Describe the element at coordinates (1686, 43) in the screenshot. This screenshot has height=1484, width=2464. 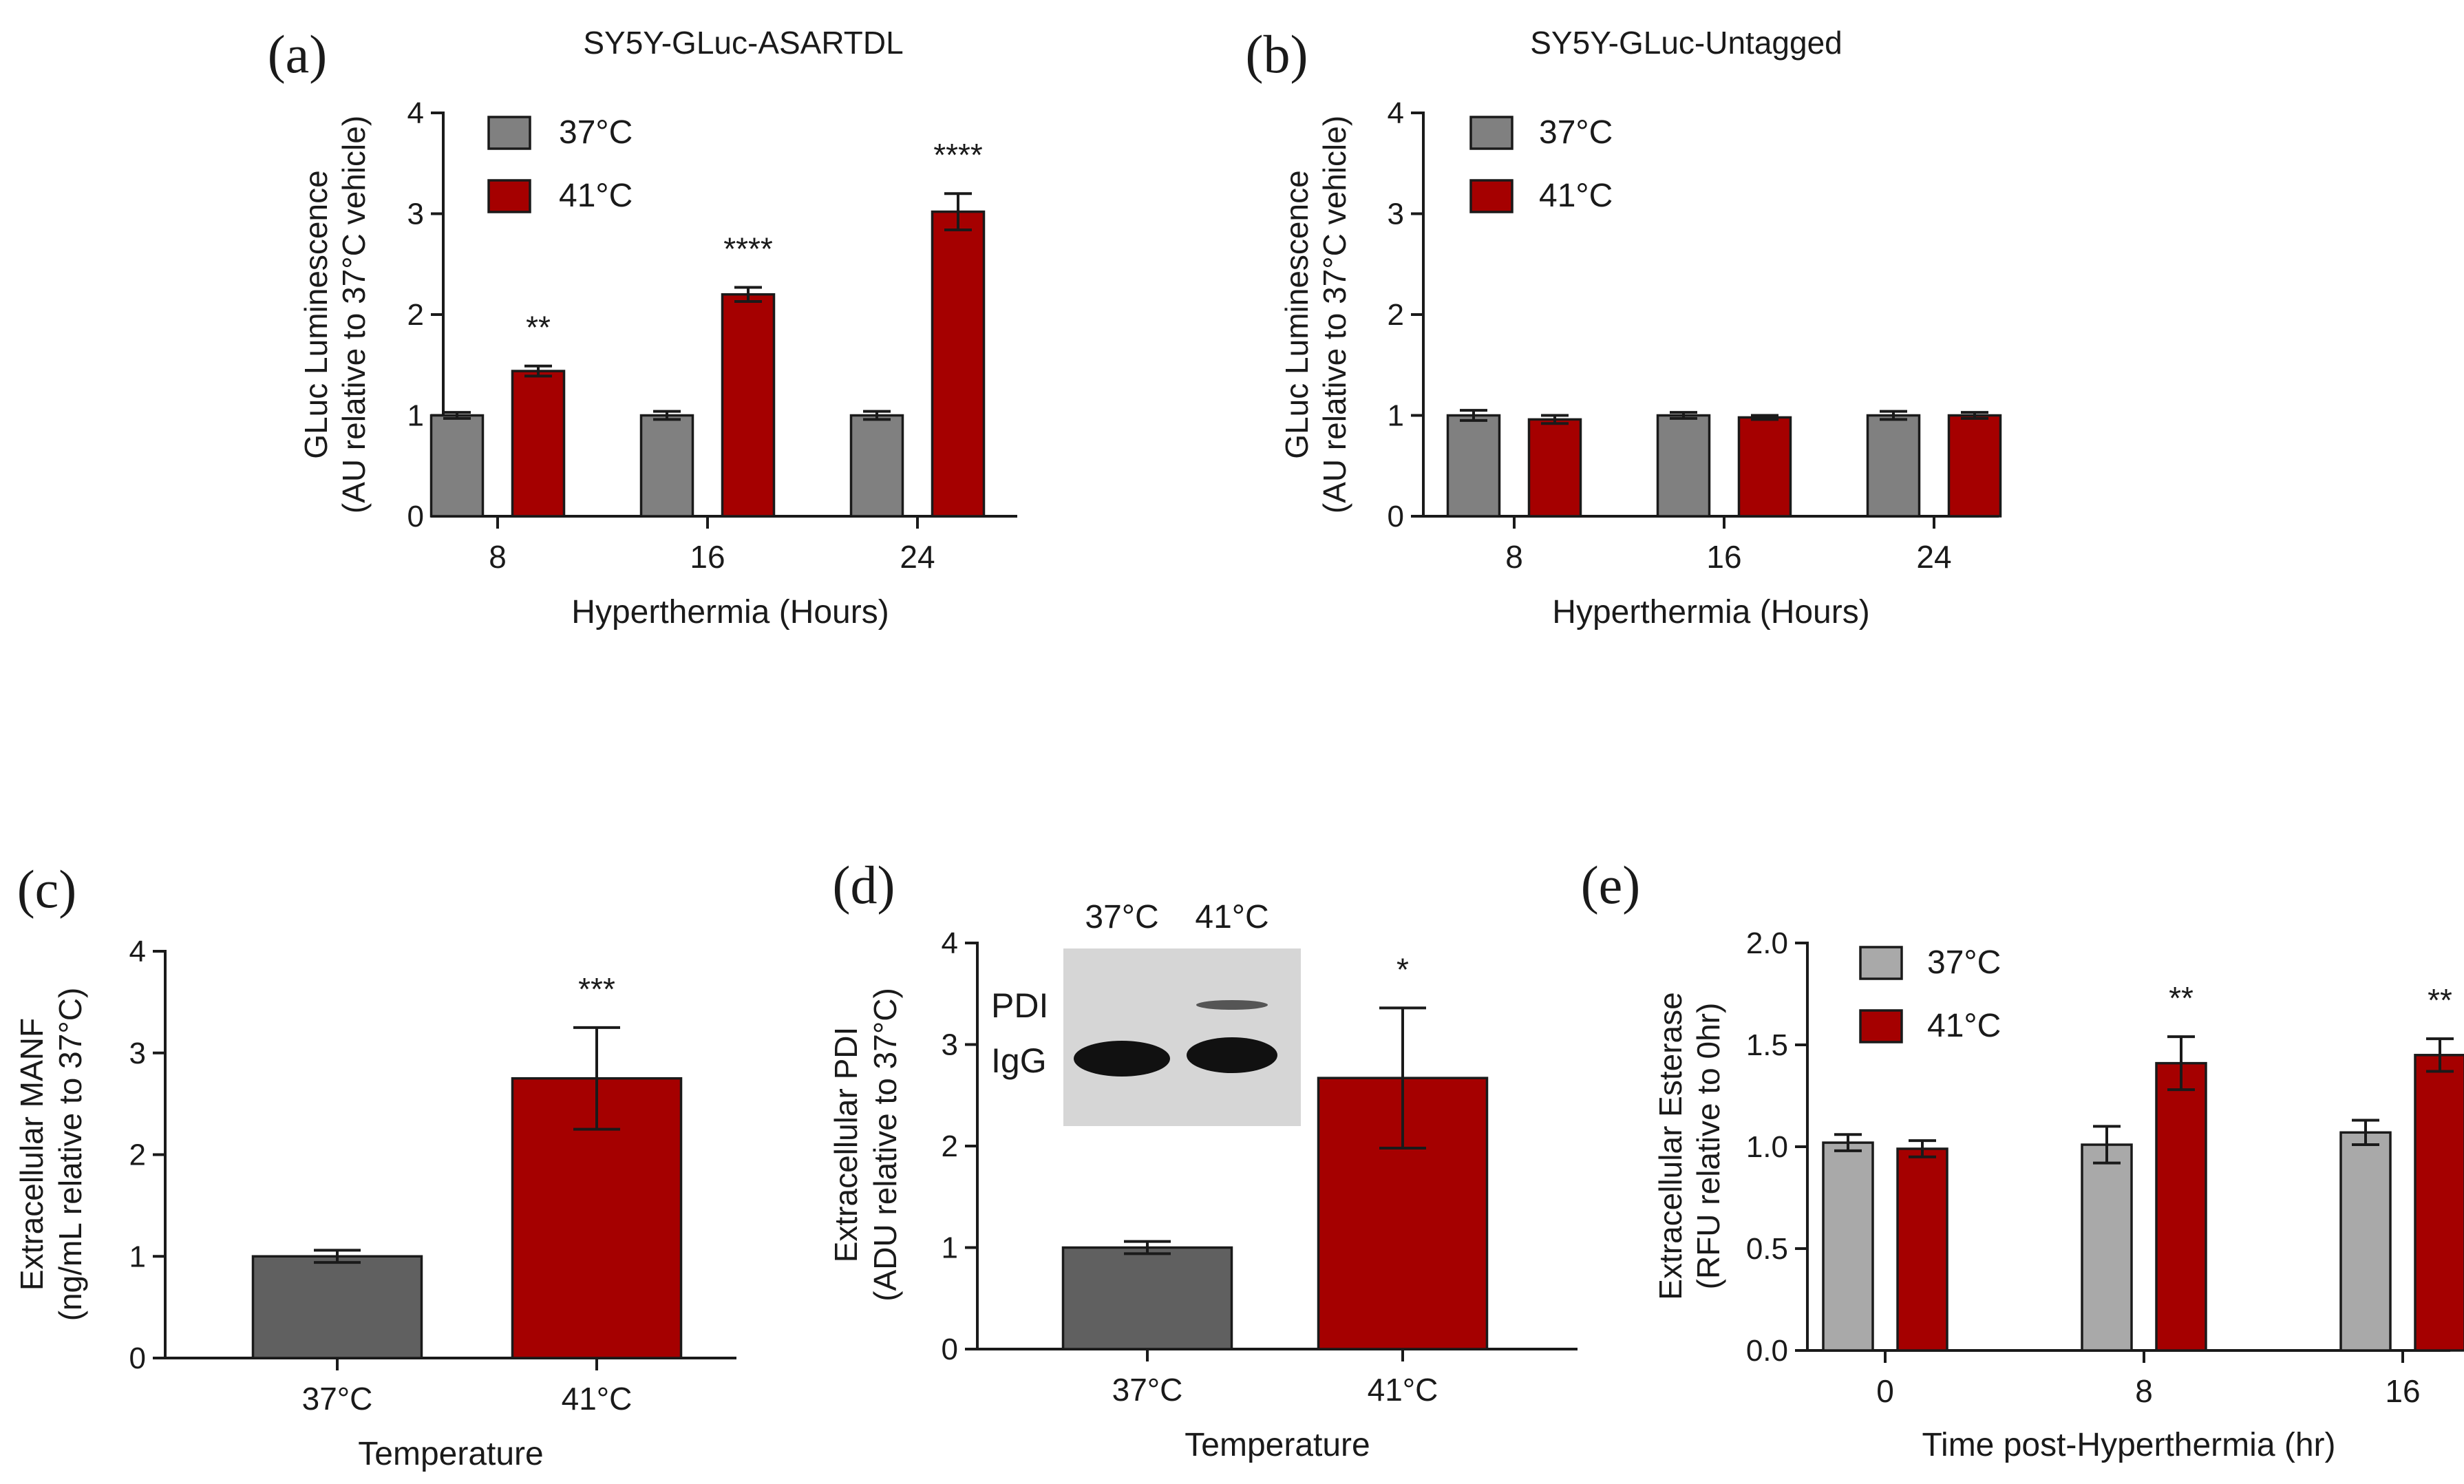
I see `chart-title: SY5Y-GLuc-Untagged` at that location.